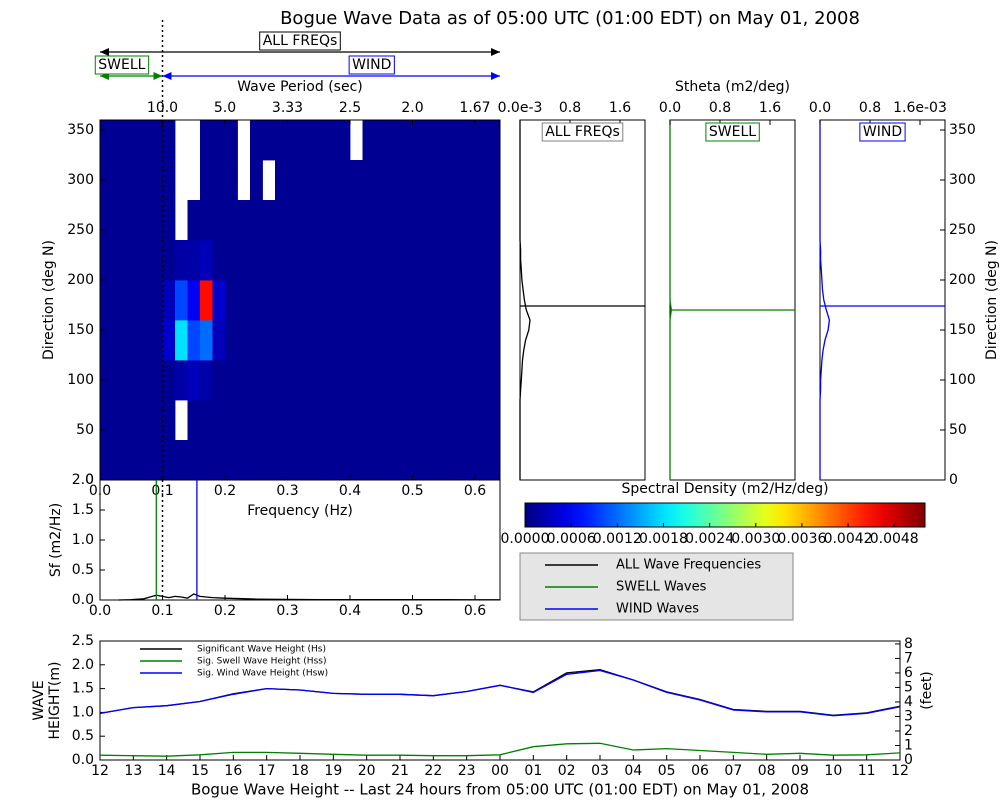 Image resolution: width=1000 pixels, height=800 pixels. I want to click on y-axis-label: WAVE, so click(39, 700).